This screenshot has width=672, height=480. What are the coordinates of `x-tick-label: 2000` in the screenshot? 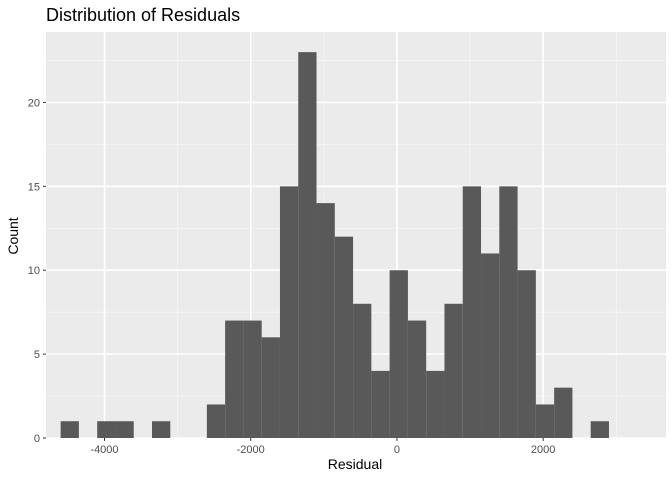 It's located at (543, 450).